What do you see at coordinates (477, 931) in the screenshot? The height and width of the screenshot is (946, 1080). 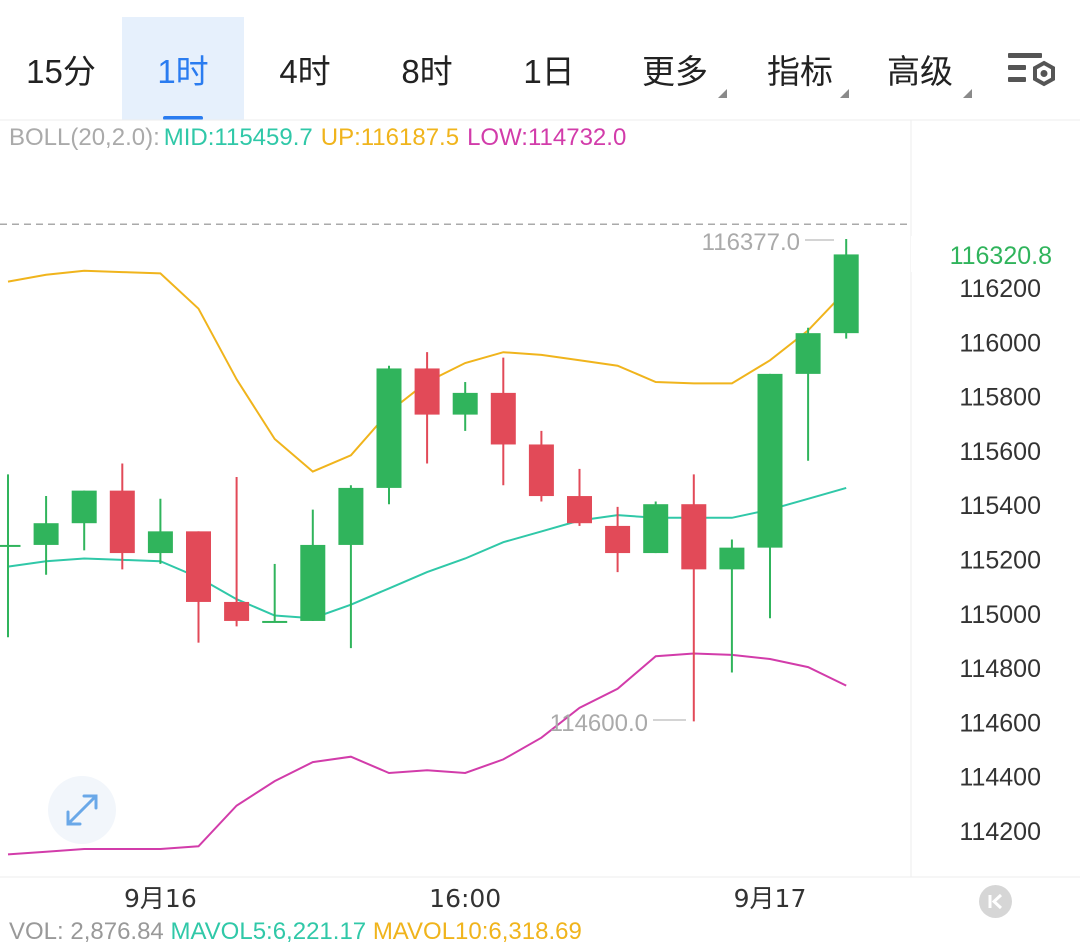 I see `mavol10-value: MAVOL10:6,318.69` at bounding box center [477, 931].